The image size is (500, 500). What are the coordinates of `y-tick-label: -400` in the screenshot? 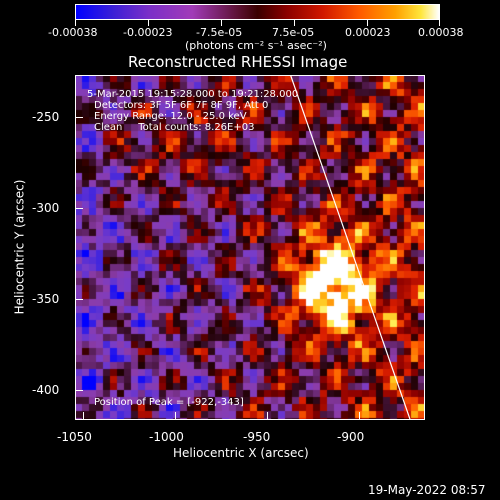 It's located at (46, 390).